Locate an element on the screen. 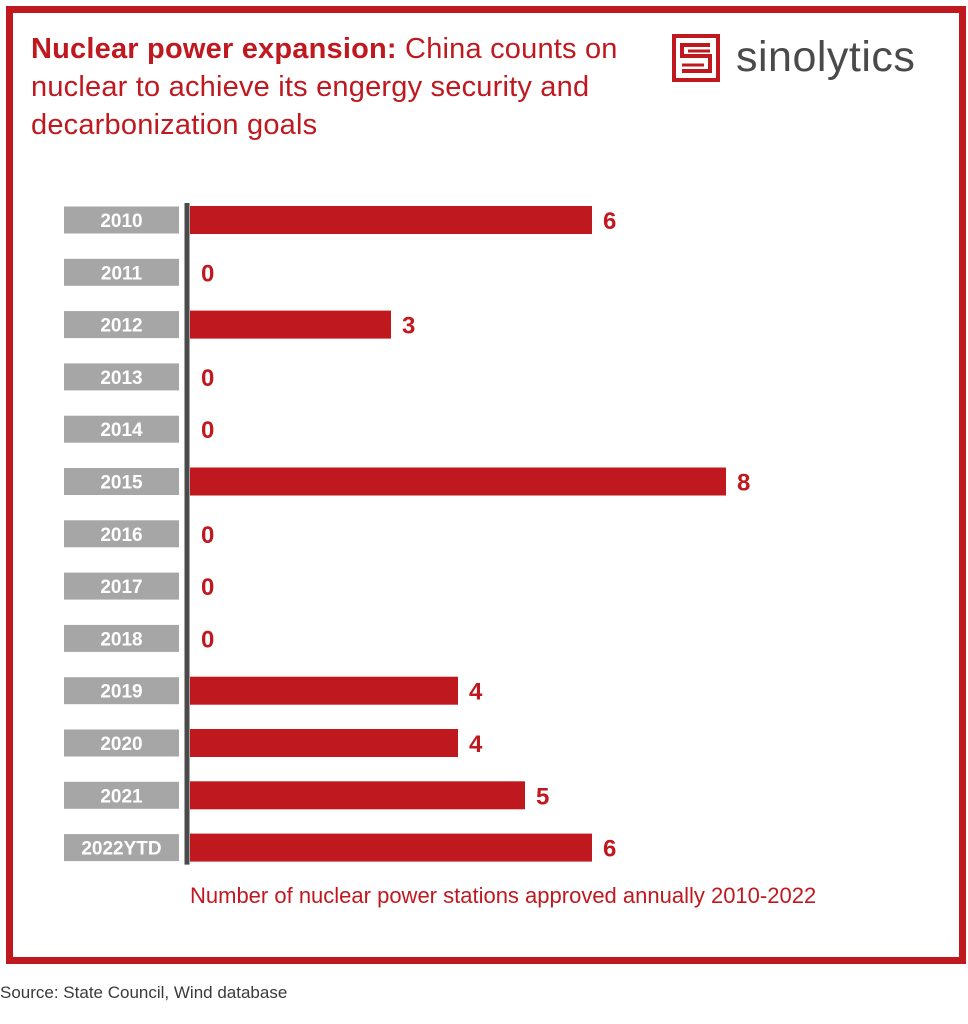 This screenshot has height=1024, width=968. value-label: 8 is located at coordinates (743, 483).